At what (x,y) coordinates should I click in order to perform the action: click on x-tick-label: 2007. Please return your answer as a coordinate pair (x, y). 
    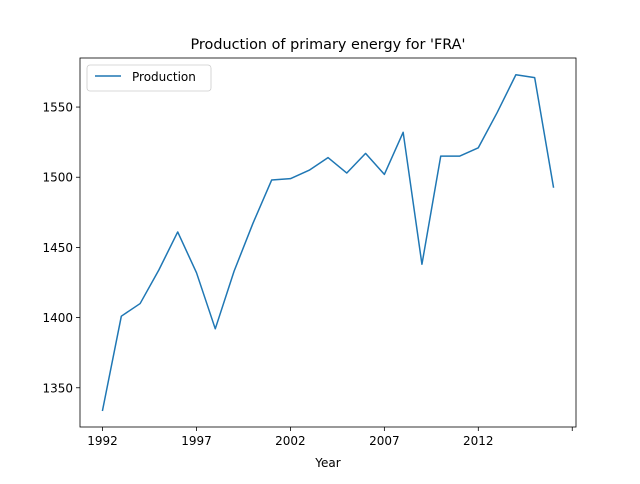
    Looking at the image, I should click on (384, 441).